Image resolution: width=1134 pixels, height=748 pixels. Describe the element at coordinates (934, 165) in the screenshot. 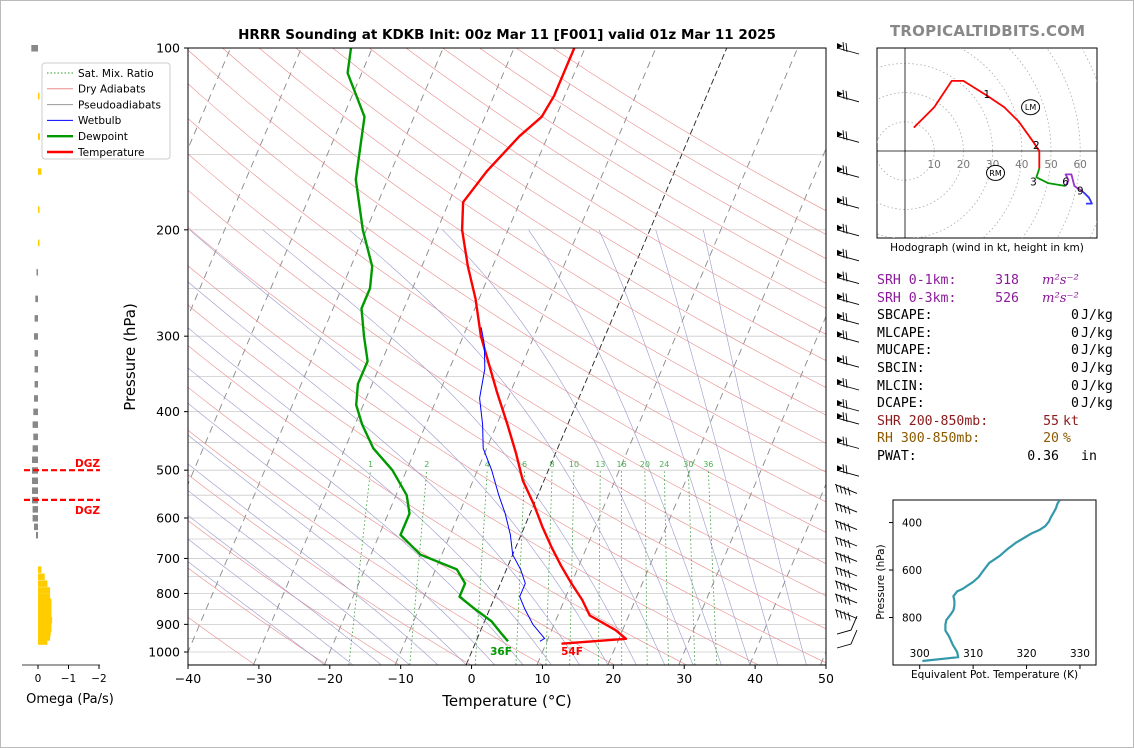

I see `hodograph-ring-label: 10` at that location.